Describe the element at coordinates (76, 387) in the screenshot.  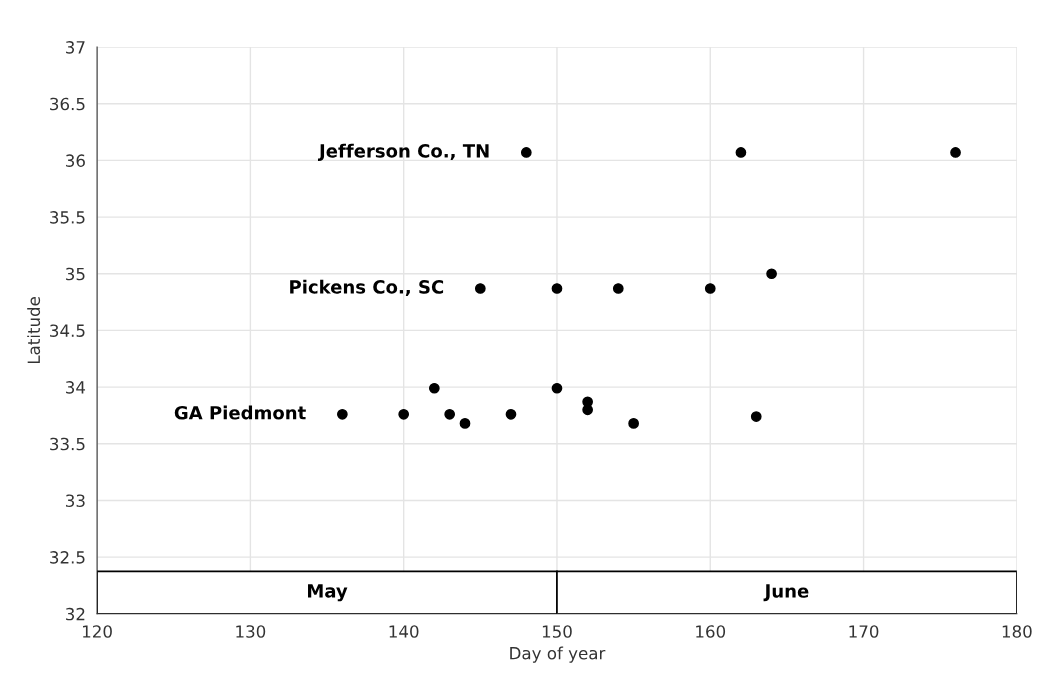
I see `y-tick-label: 34` at that location.